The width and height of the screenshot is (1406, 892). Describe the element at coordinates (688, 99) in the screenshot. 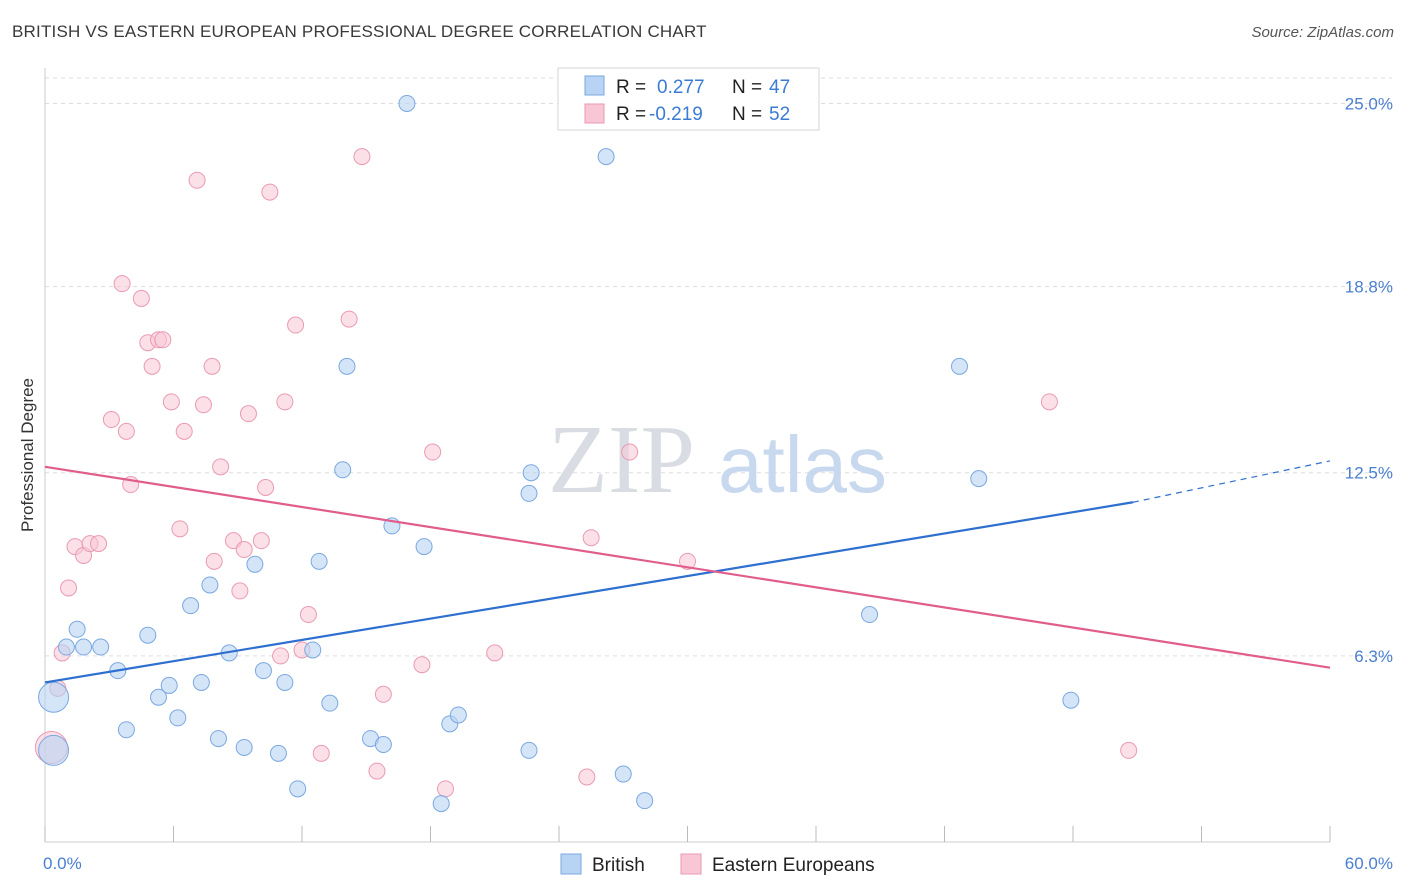

I see `top-legend: R = 0.277 N = 47 R = -0.219 N = 52` at that location.